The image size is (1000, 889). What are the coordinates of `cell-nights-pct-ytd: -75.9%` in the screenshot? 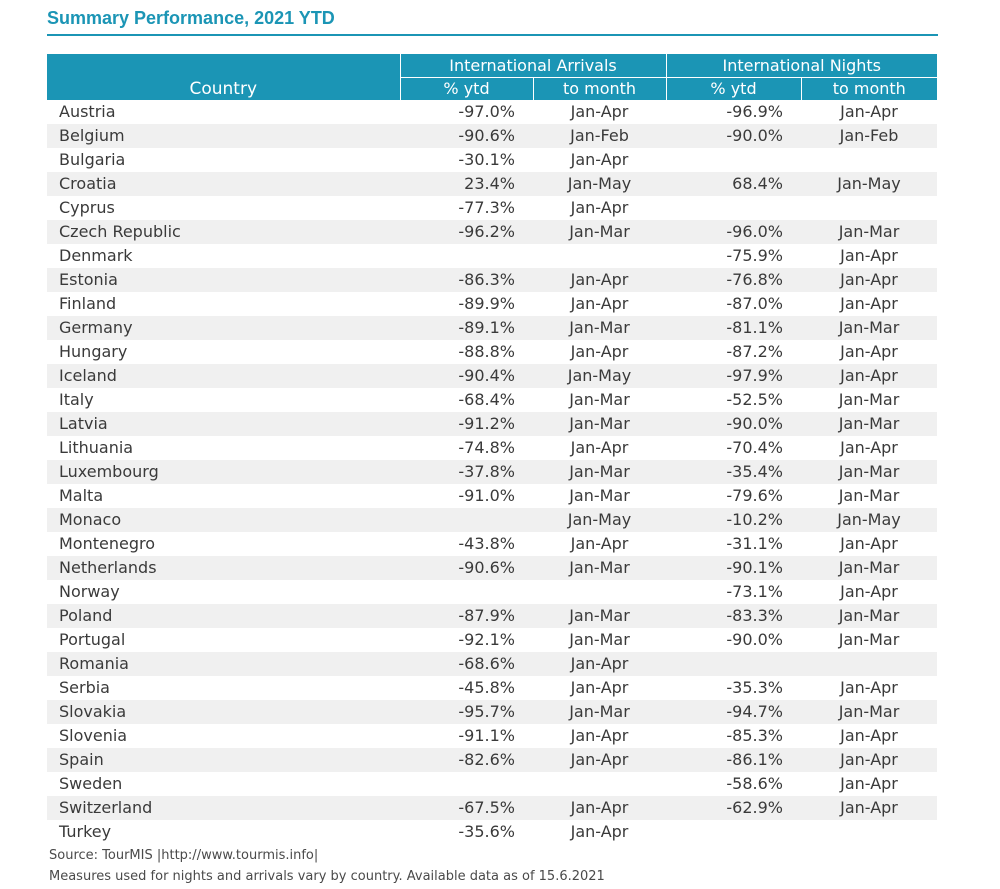 It's located at (754, 255).